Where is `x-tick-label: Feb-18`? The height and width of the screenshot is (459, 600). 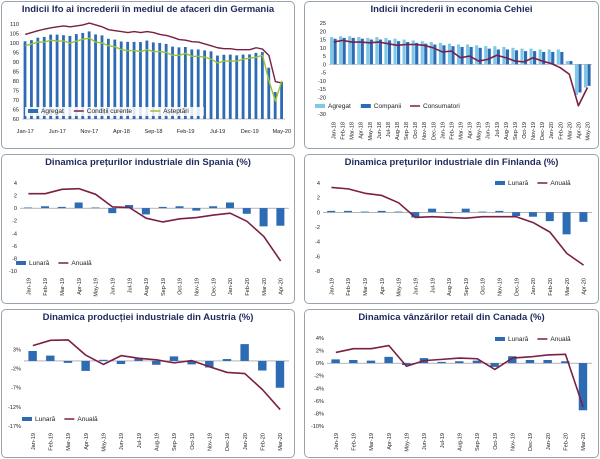 x-tick-label: Feb-18 is located at coordinates (344, 131).